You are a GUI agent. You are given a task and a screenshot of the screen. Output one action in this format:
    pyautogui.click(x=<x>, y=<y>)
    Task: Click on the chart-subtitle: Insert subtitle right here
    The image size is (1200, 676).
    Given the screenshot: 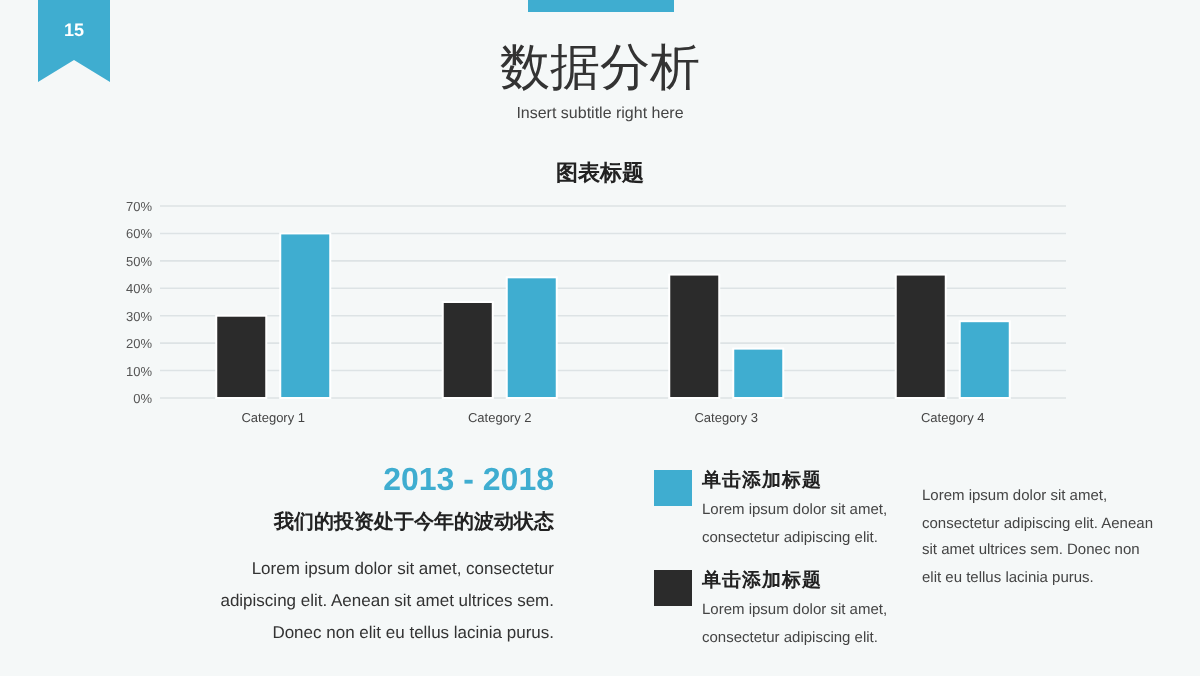 What is the action you would take?
    pyautogui.click(x=600, y=113)
    